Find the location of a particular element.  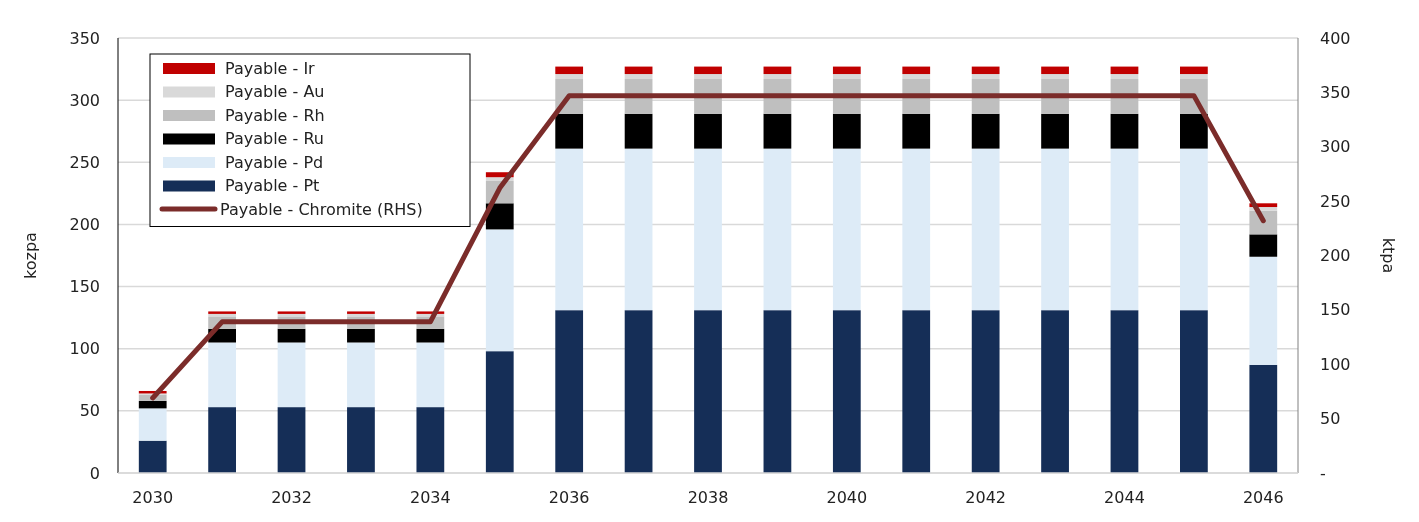

y2-tick-label: 350 is located at coordinates (1335, 92).